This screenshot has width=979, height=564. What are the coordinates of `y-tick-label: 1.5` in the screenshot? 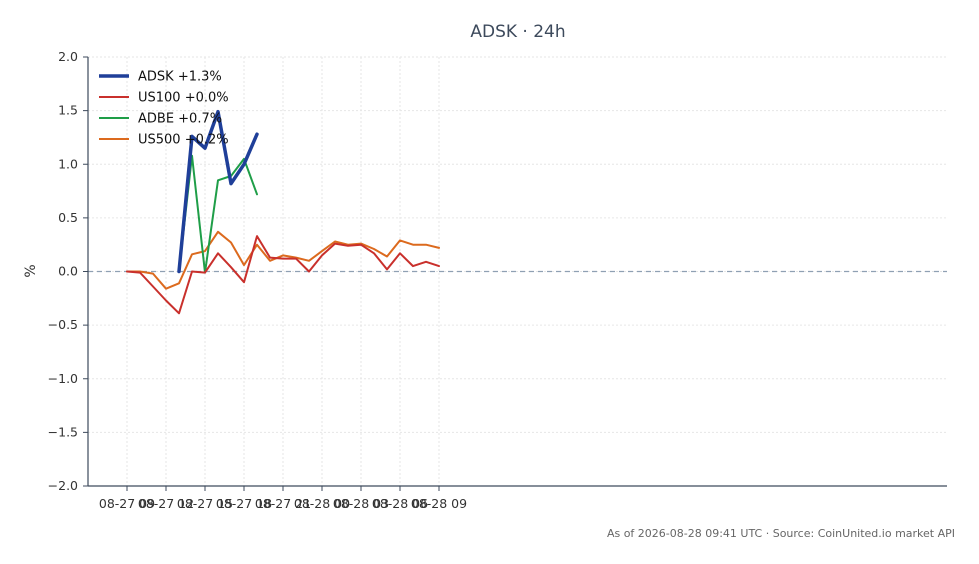 It's located at (68, 110).